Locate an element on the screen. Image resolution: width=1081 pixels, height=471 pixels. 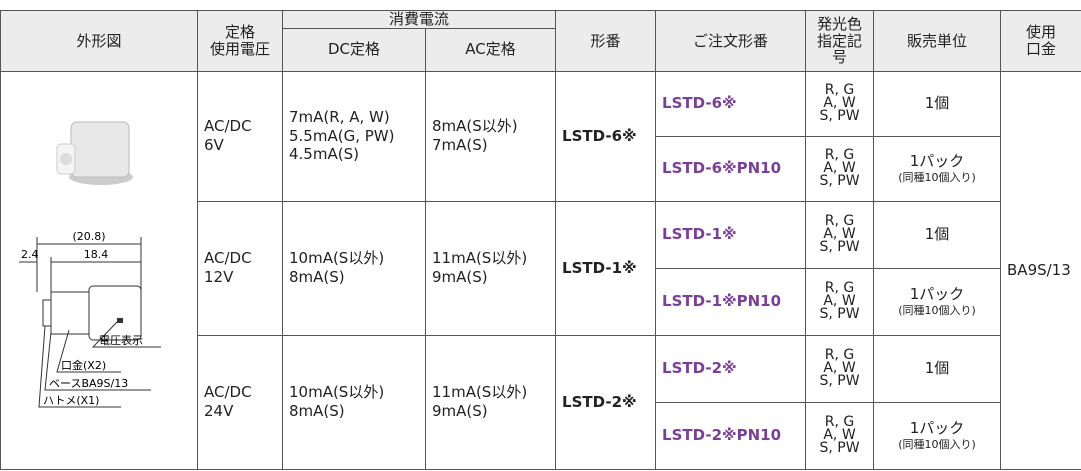
dim-label: 2.4 is located at coordinates (30, 254).